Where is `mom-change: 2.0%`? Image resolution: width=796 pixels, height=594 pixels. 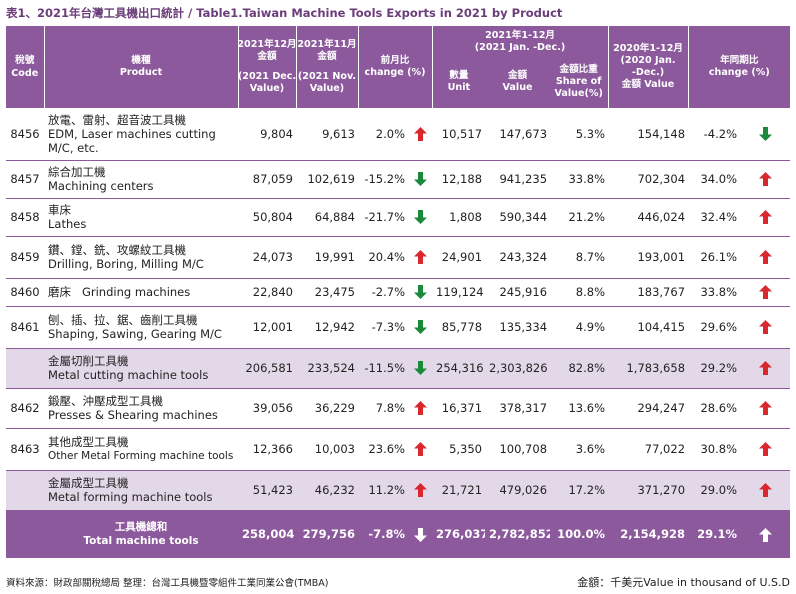 mom-change: 2.0% is located at coordinates (383, 134).